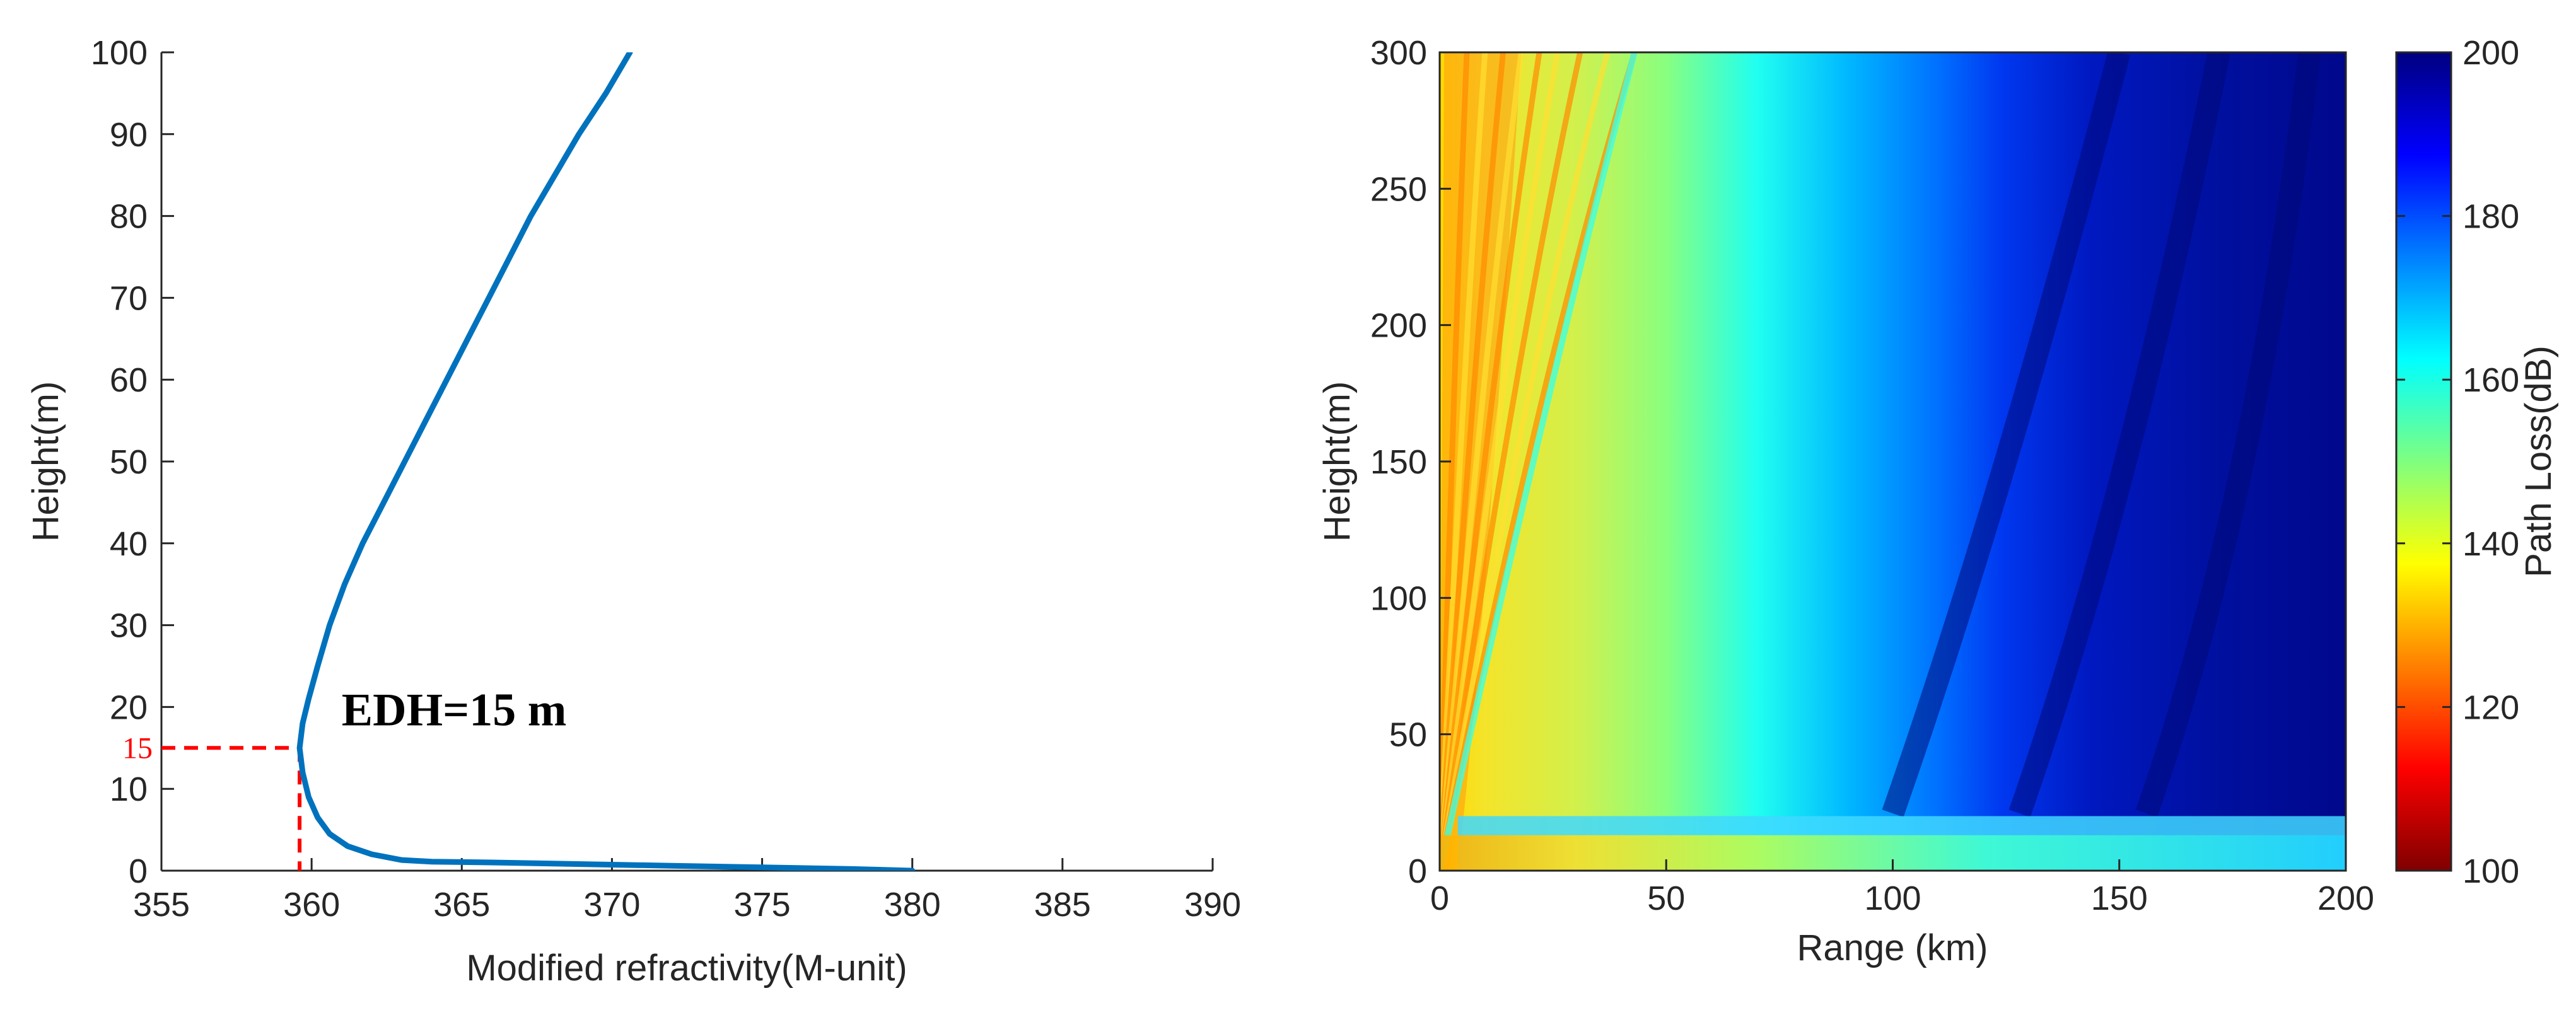  What do you see at coordinates (129, 462) in the screenshot?
I see `line-chart-y-tick-label: 50` at bounding box center [129, 462].